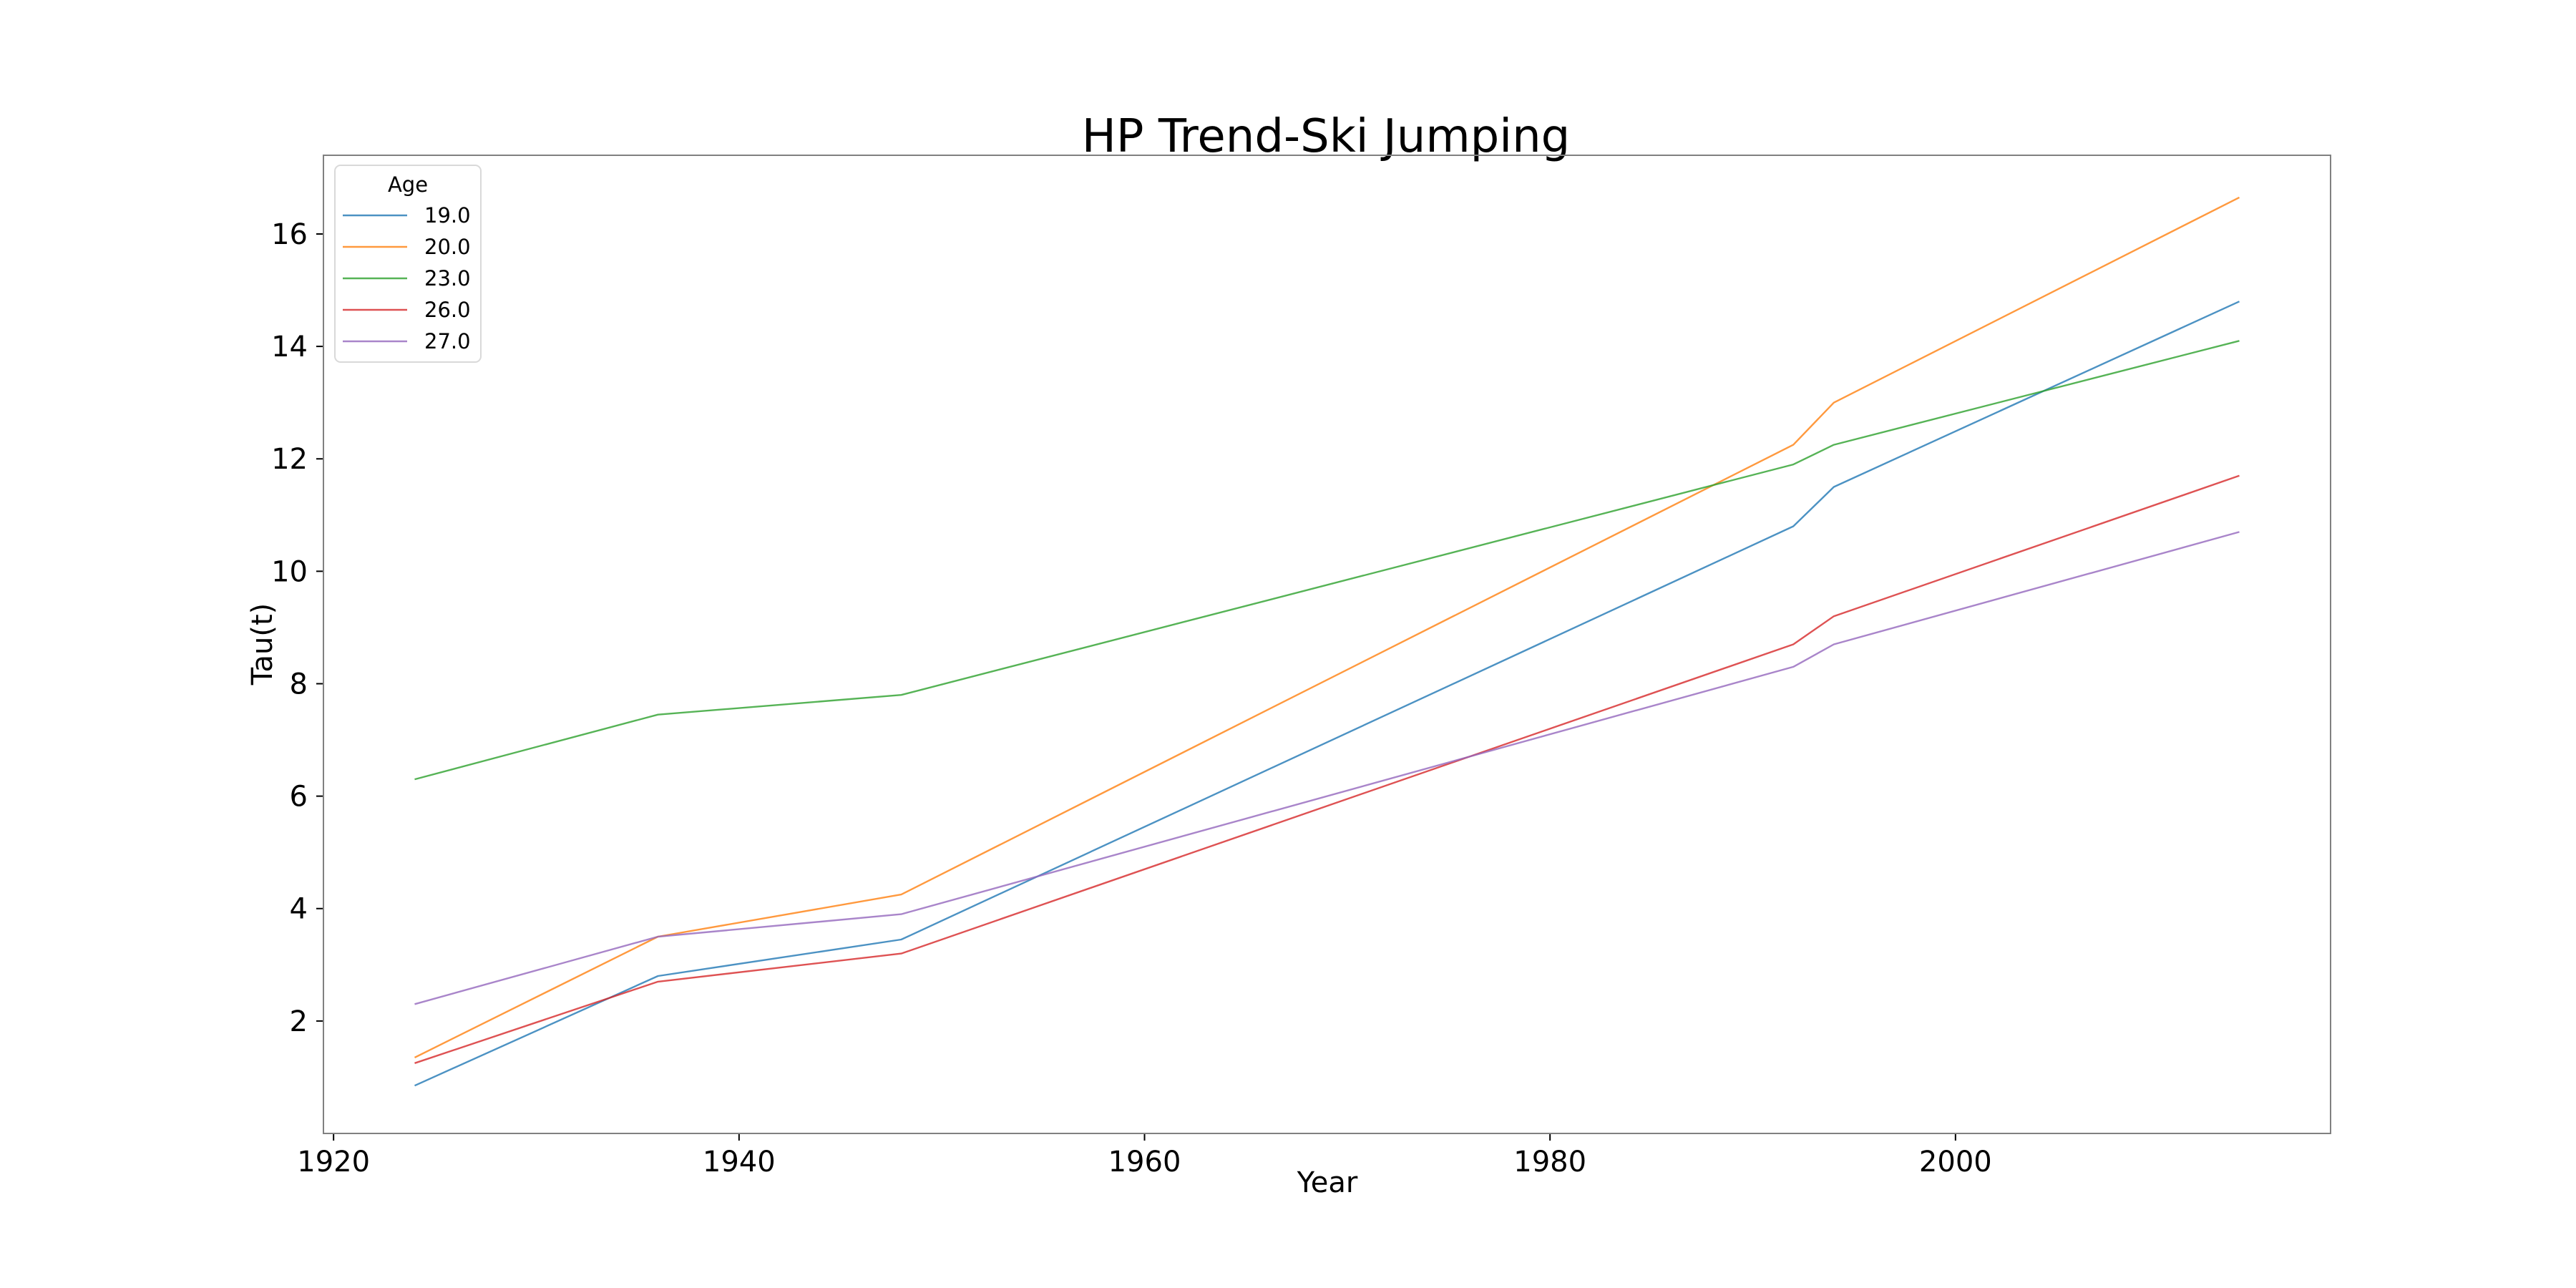  Describe the element at coordinates (1144, 1162) in the screenshot. I see `x-tick-label: 1960` at that location.